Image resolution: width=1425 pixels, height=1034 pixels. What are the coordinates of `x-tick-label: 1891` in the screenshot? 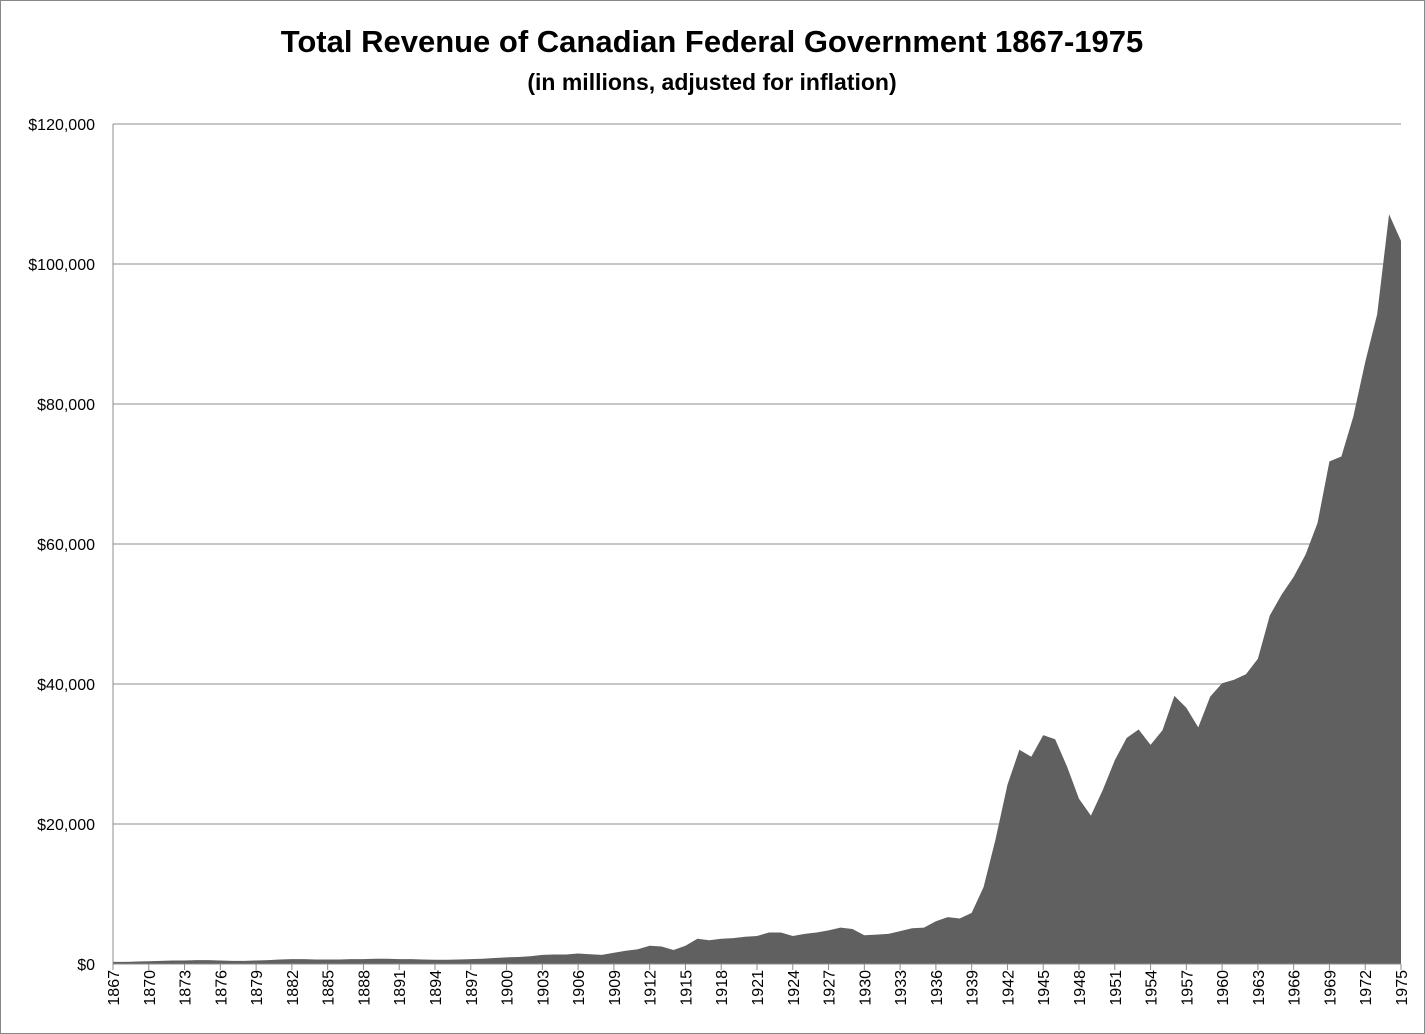 It's located at (400, 988).